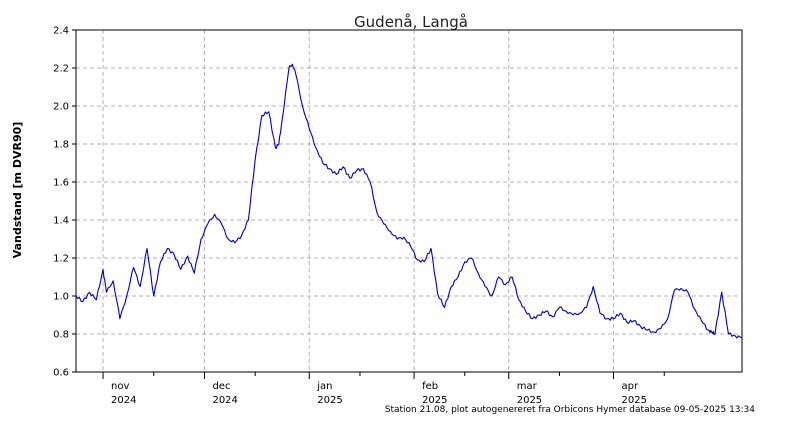 This screenshot has height=425, width=800. Describe the element at coordinates (61, 107) in the screenshot. I see `y-tick-label: 2.0` at that location.